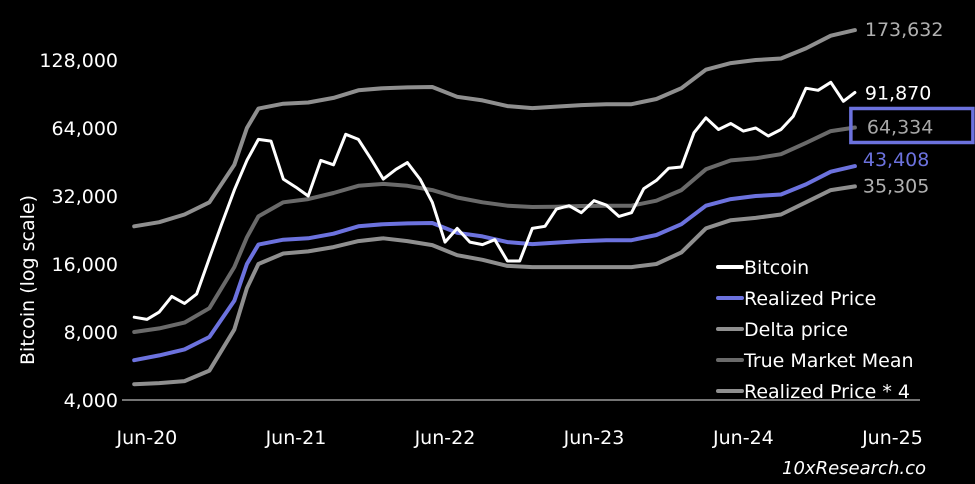 This screenshot has height=484, width=975. I want to click on highlight-box, so click(912, 125).